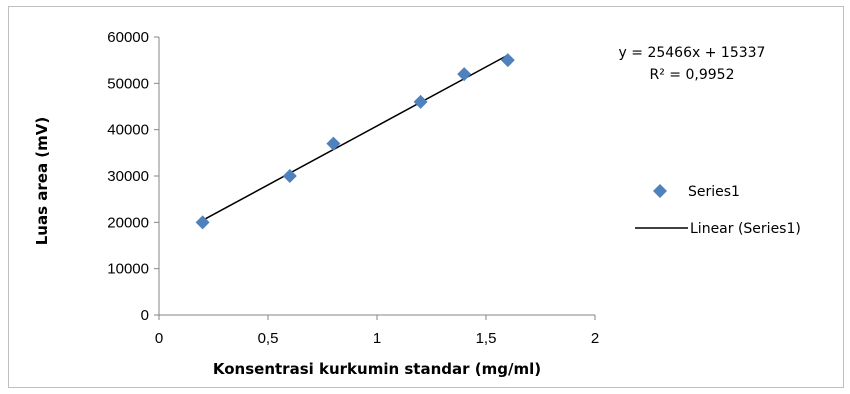 The width and height of the screenshot is (850, 394). What do you see at coordinates (128, 130) in the screenshot?
I see `y-tick-label: 40000` at bounding box center [128, 130].